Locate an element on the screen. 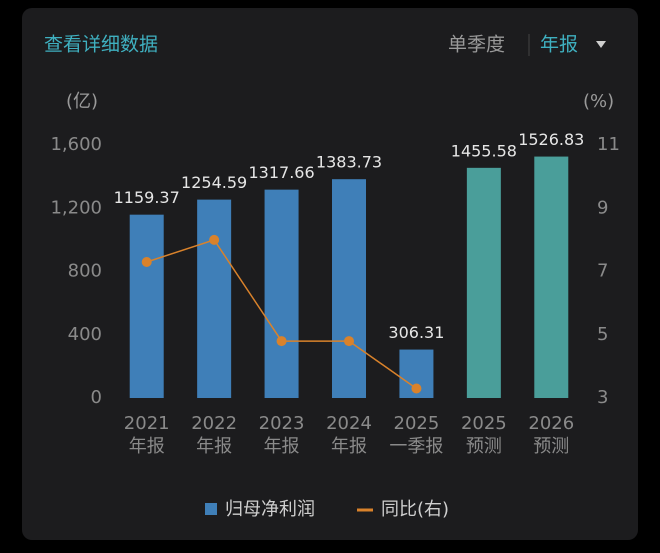 The width and height of the screenshot is (660, 553). x-tick-label: 2024 is located at coordinates (349, 423).